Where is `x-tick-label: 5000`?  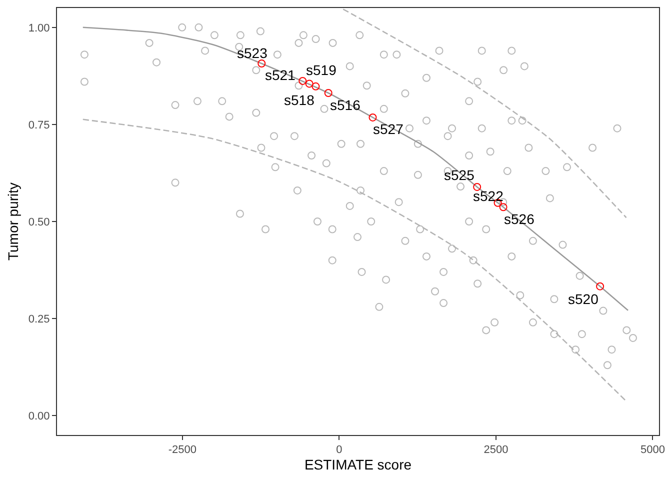
x-tick-label: 5000 is located at coordinates (652, 450).